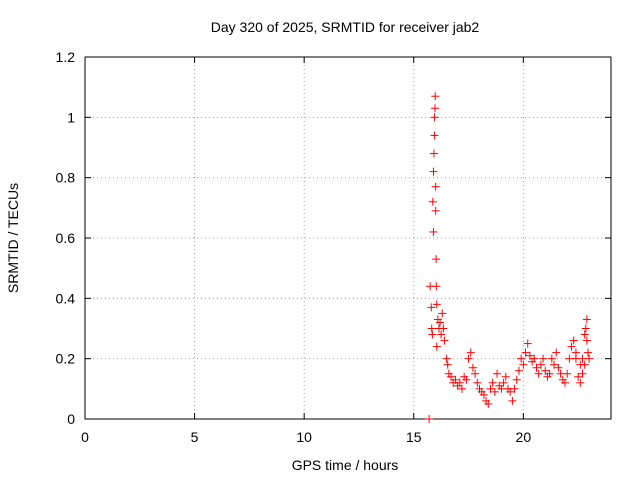  I want to click on x-tick-label: 20, so click(524, 437).